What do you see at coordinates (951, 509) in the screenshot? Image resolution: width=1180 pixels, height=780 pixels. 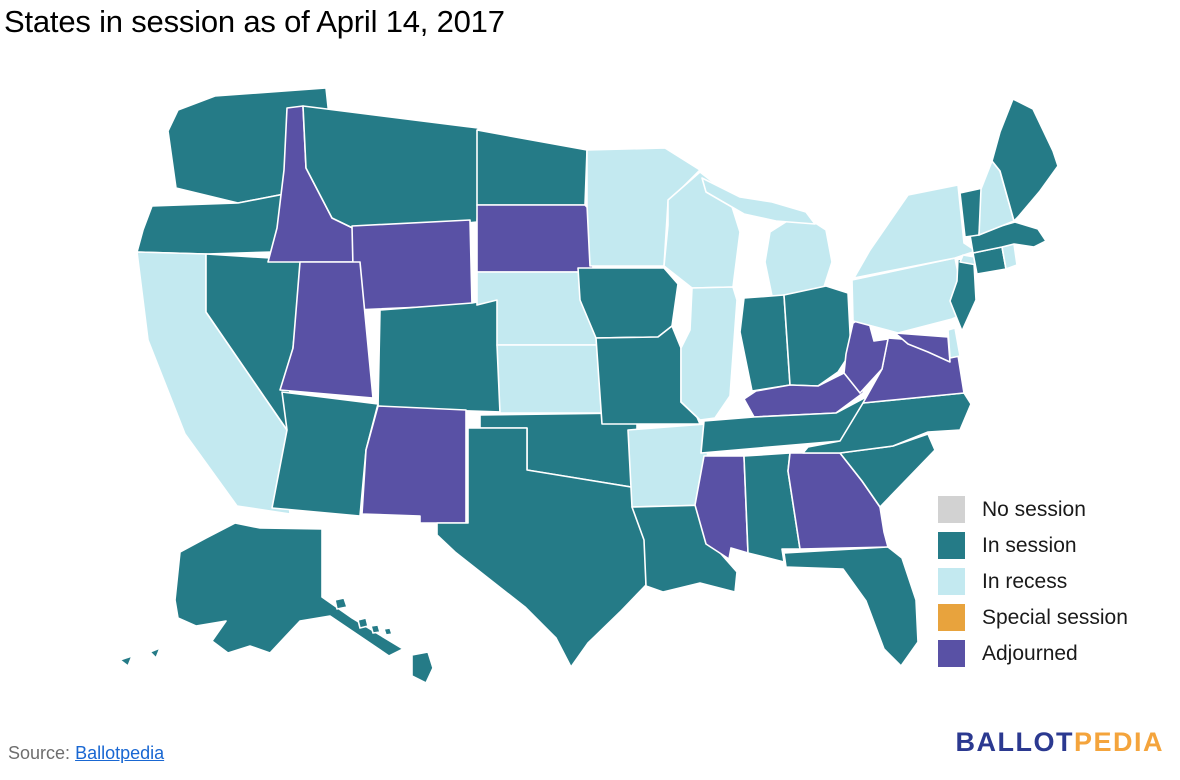 I see `no-session-swatch-icon` at bounding box center [951, 509].